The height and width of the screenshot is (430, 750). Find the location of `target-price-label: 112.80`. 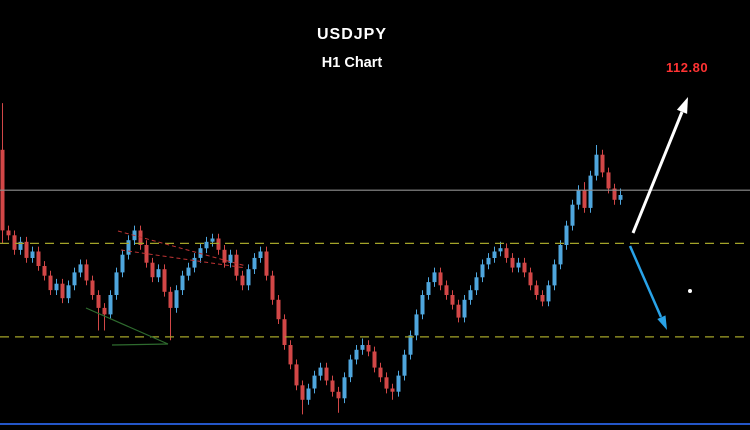

target-price-label: 112.80 is located at coordinates (687, 67).